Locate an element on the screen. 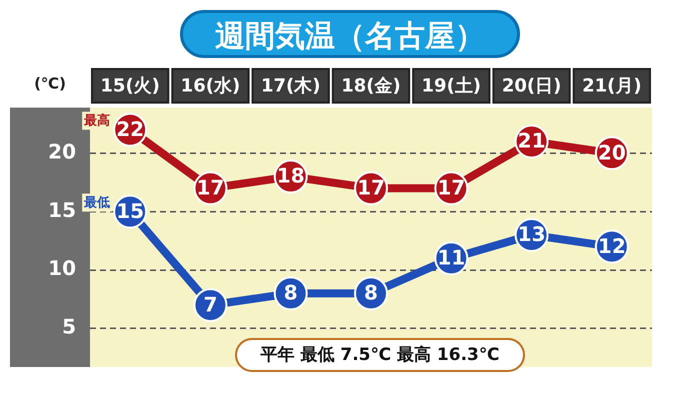 The width and height of the screenshot is (700, 393). x-tick-label: 21(月) is located at coordinates (612, 85).